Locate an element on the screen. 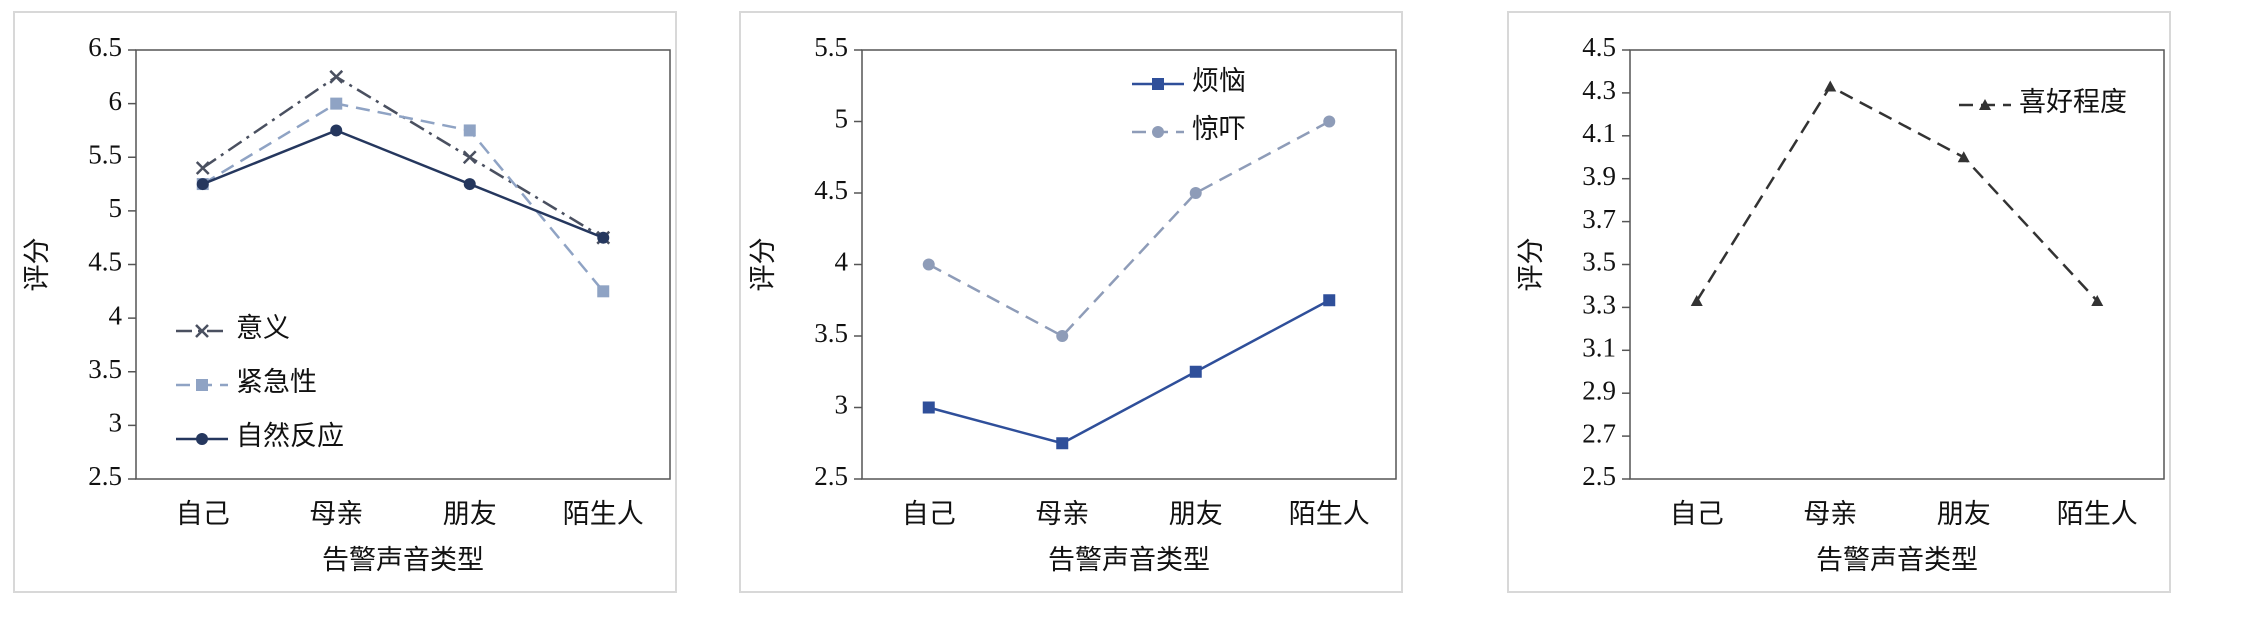  legend-label: 惊吓 is located at coordinates (1219, 129).